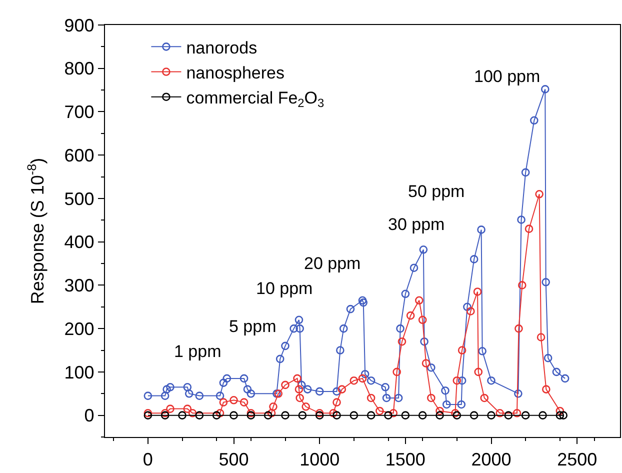 The height and width of the screenshot is (473, 622). Describe the element at coordinates (491, 460) in the screenshot. I see `x-tick-label: 2000` at that location.